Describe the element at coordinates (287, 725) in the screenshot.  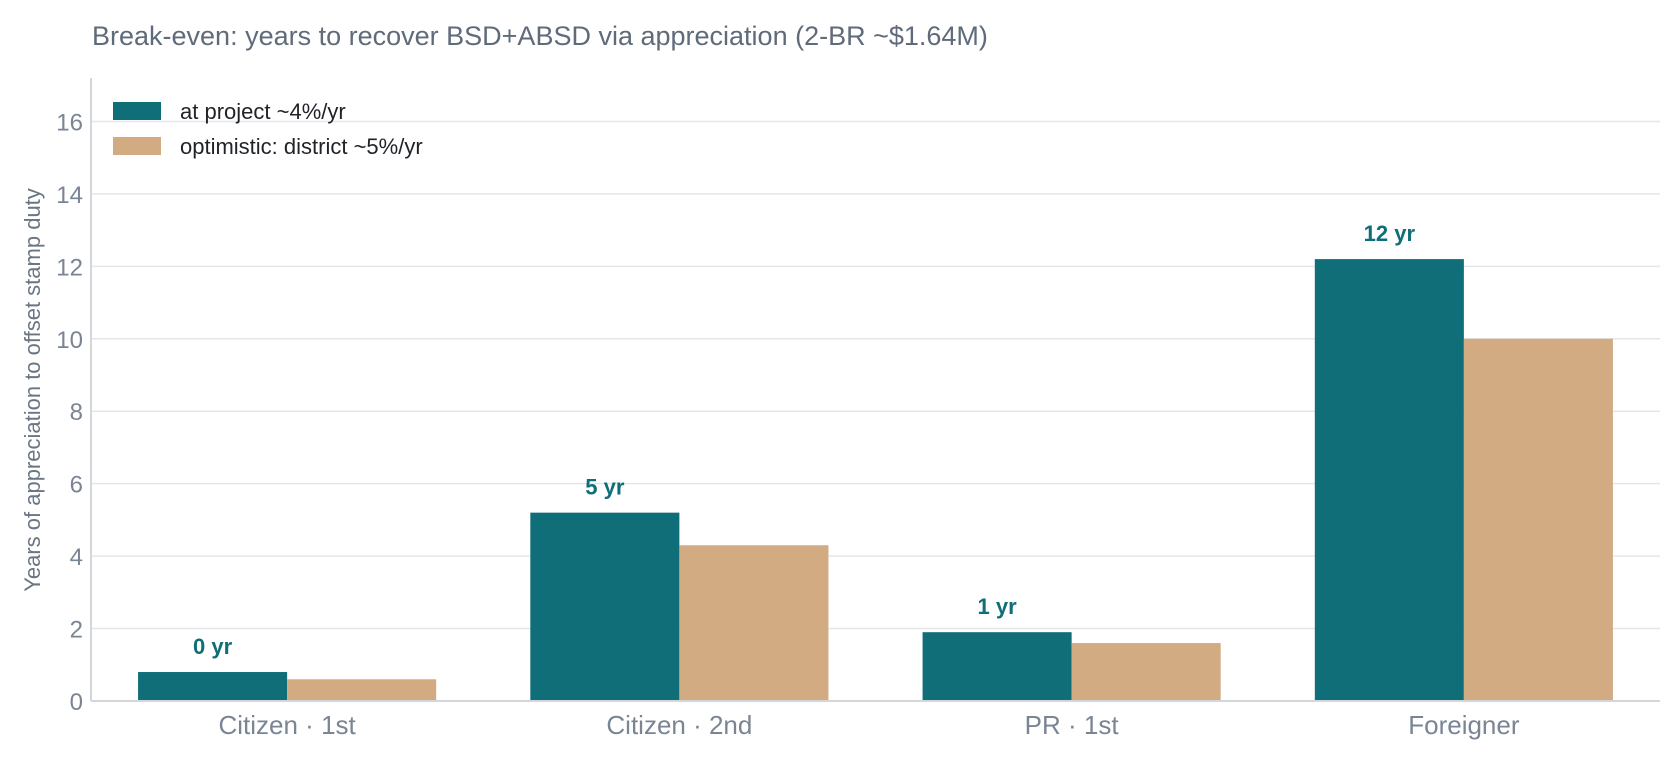
I see `x-category-label: Citizen · 1st` at that location.